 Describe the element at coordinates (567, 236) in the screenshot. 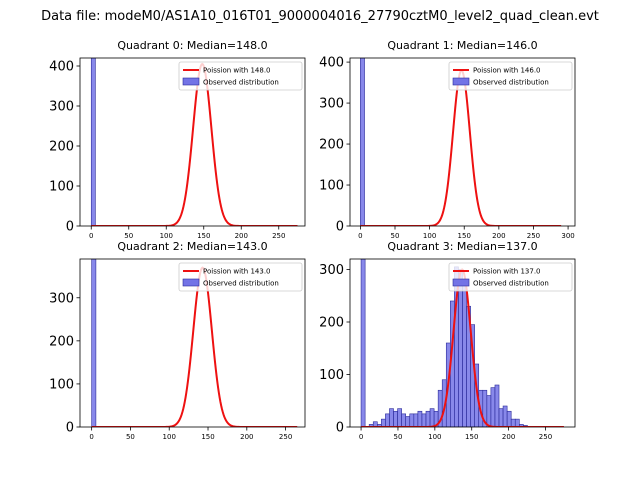

I see `x-tick-label: 300` at that location.